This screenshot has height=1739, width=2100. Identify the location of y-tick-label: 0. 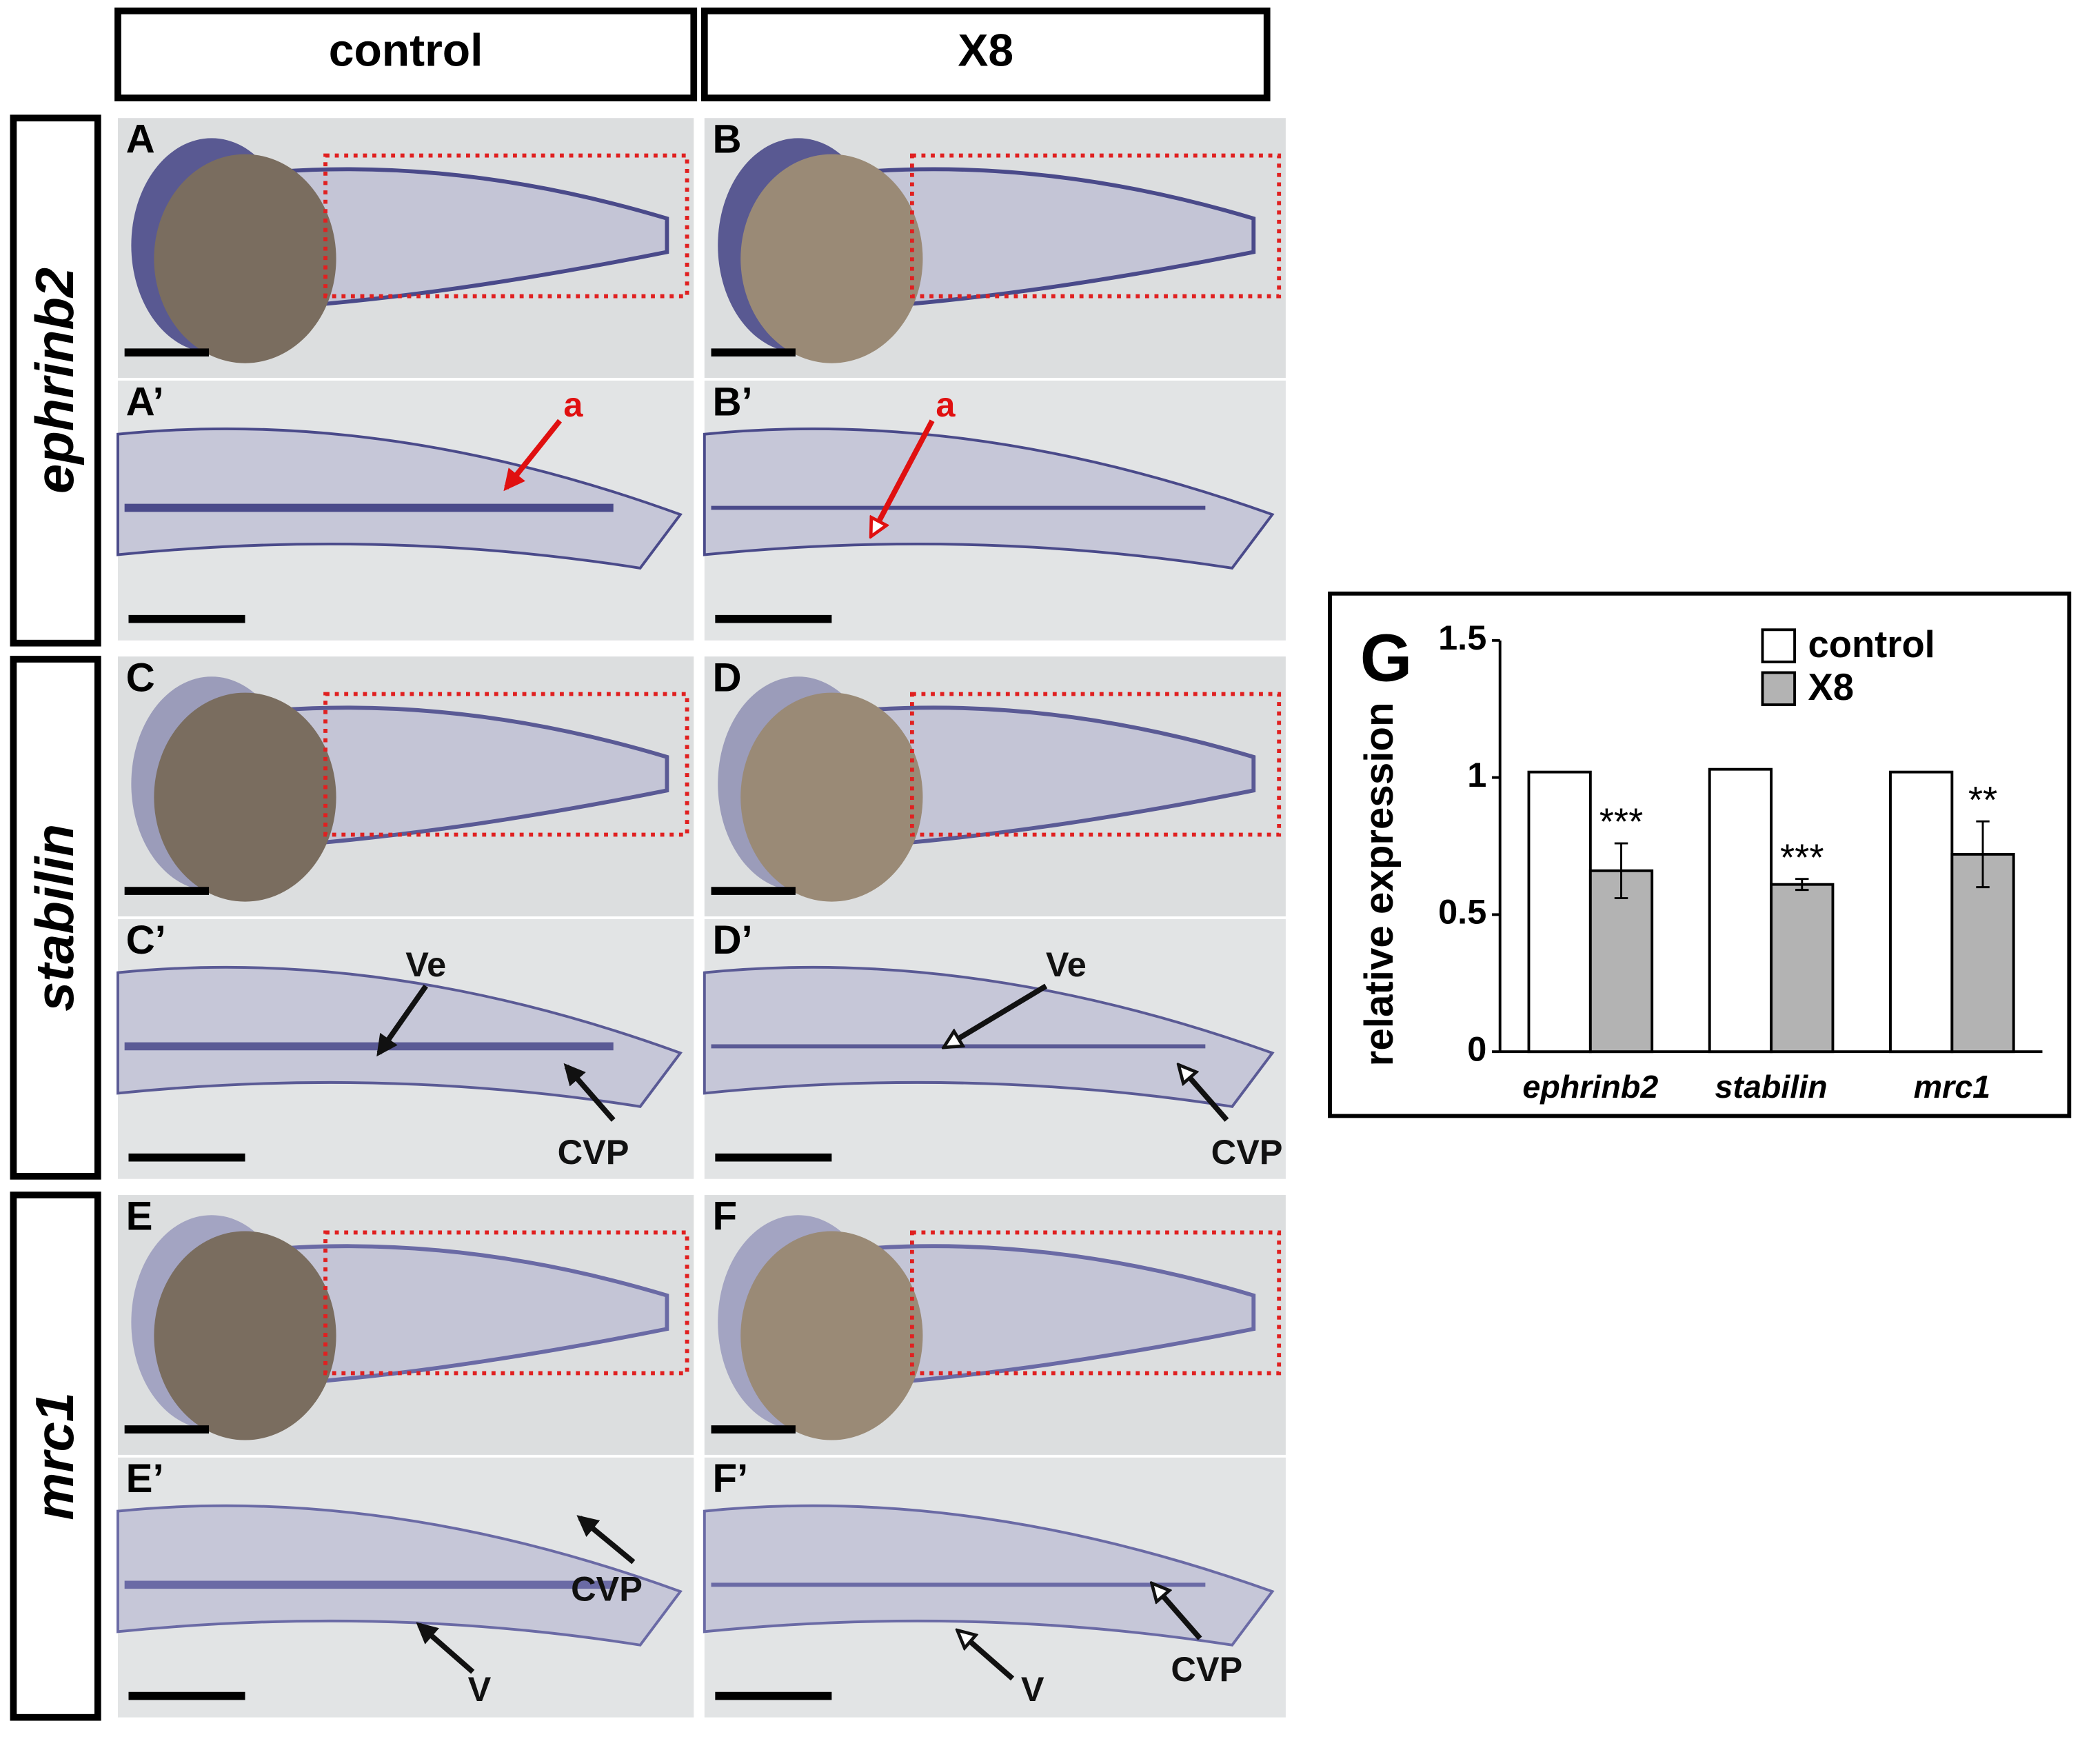
(1476, 1049).